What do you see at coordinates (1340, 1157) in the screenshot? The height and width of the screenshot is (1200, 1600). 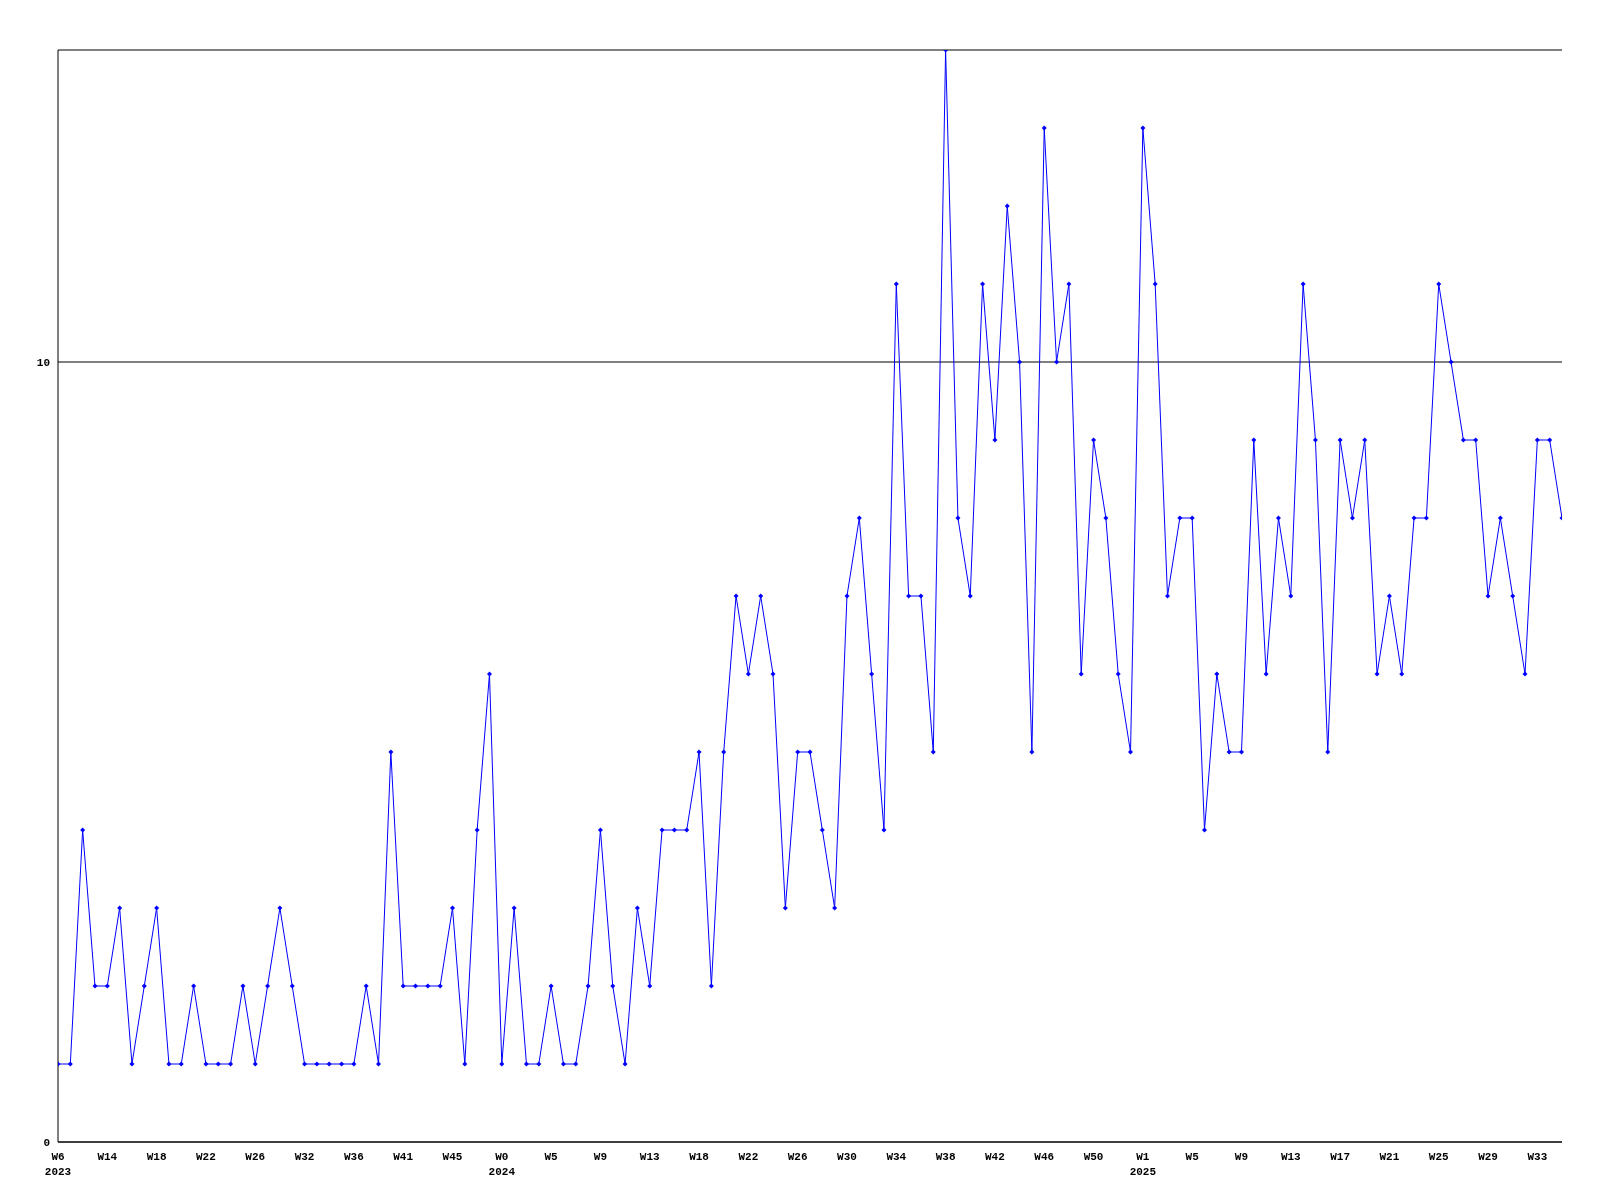 I see `x-tick-label: W17` at bounding box center [1340, 1157].